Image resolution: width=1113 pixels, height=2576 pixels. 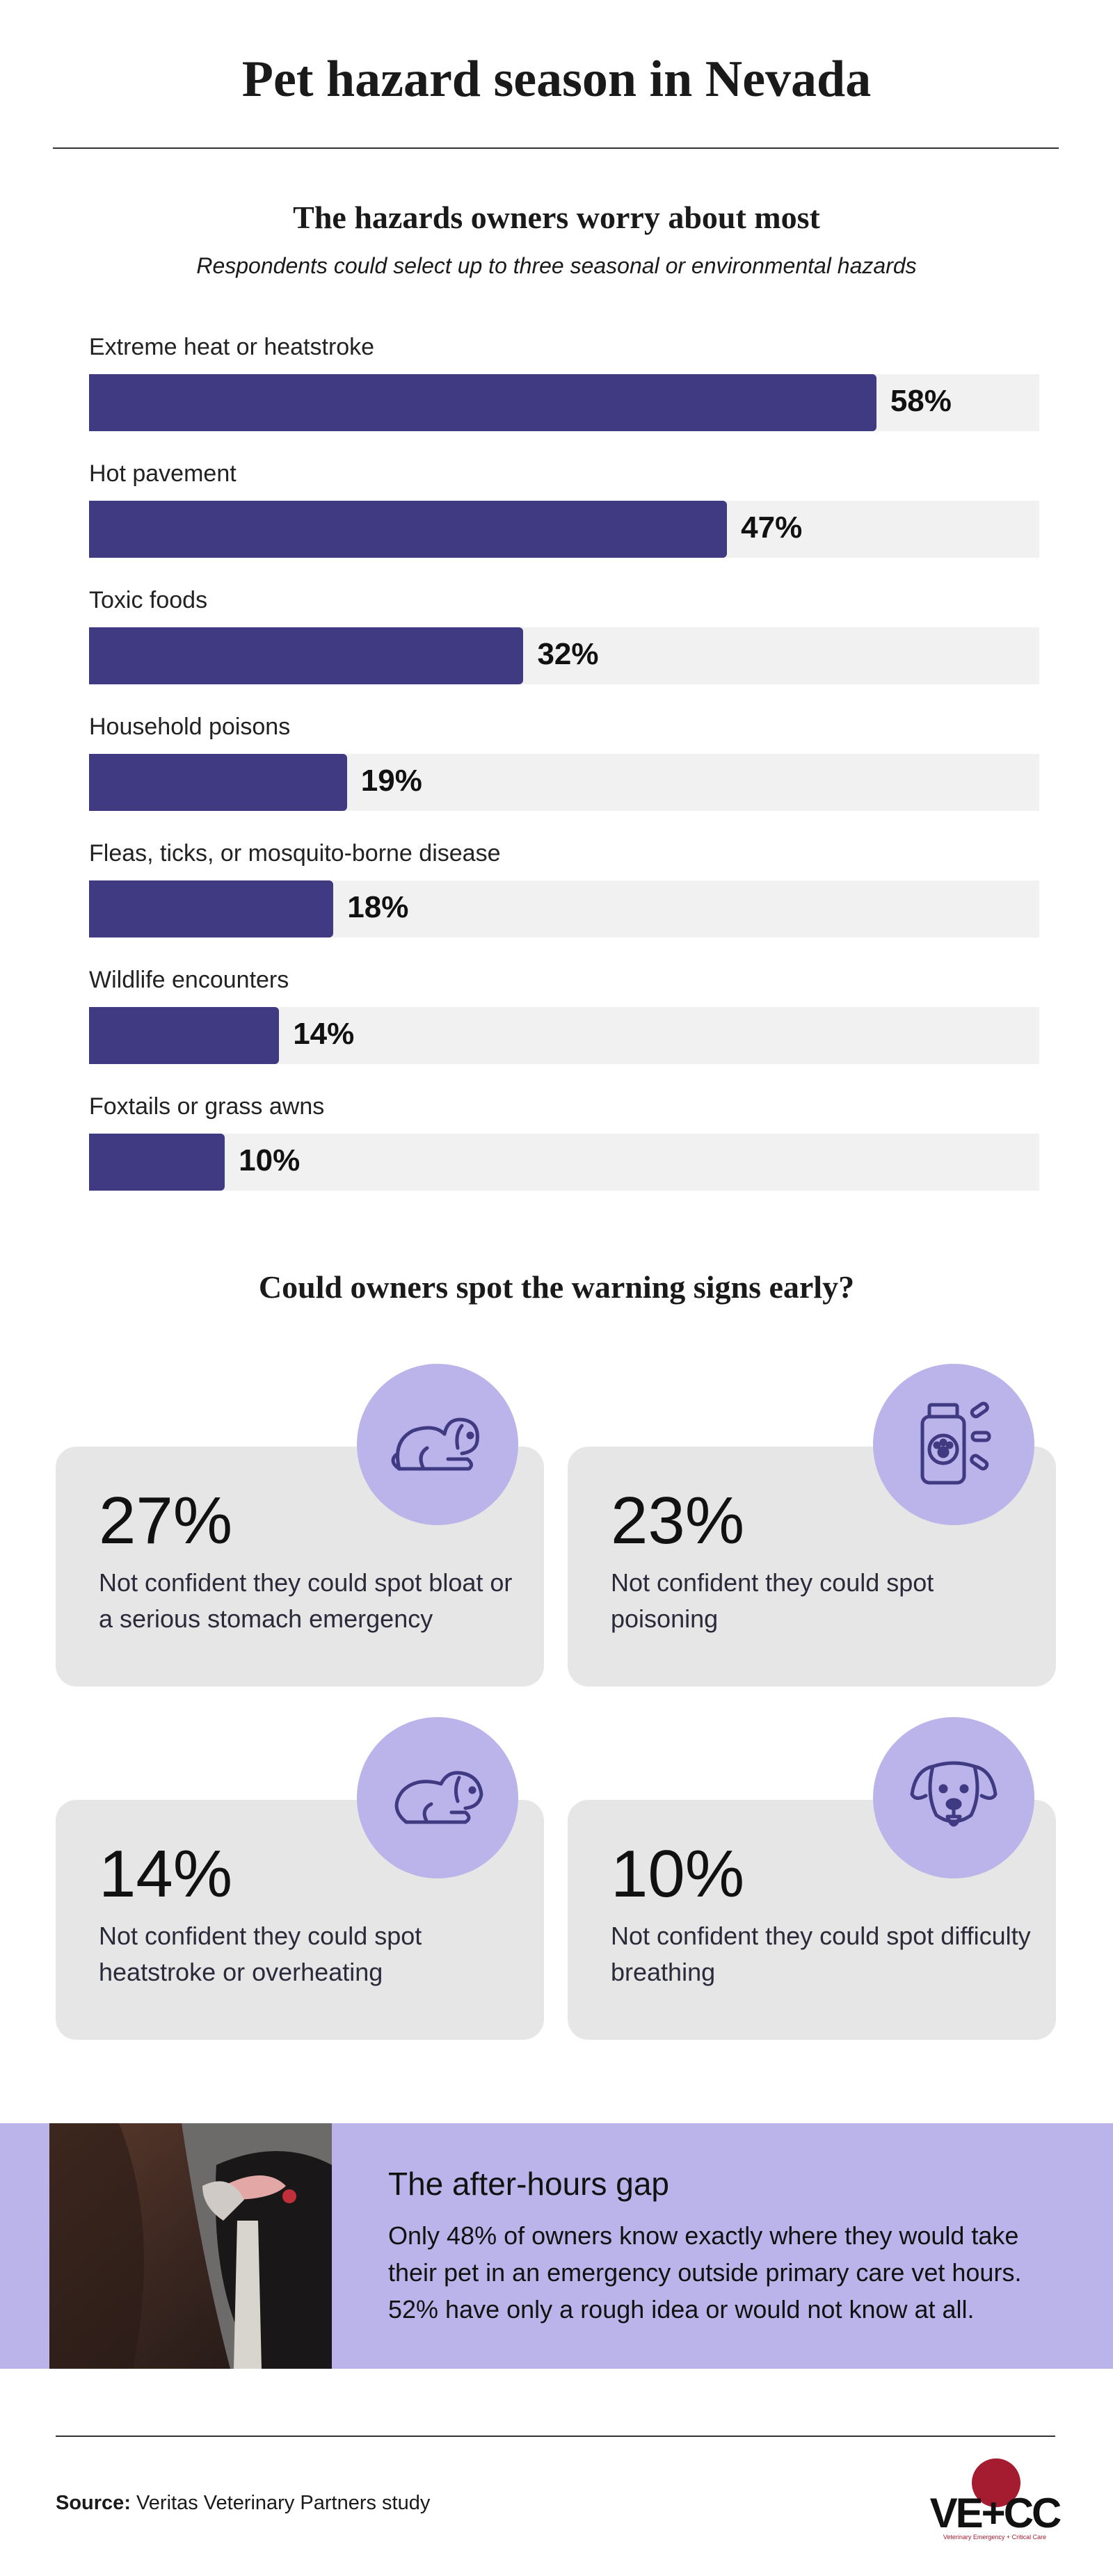 I want to click on bar-label: Hot pavement, so click(x=163, y=474).